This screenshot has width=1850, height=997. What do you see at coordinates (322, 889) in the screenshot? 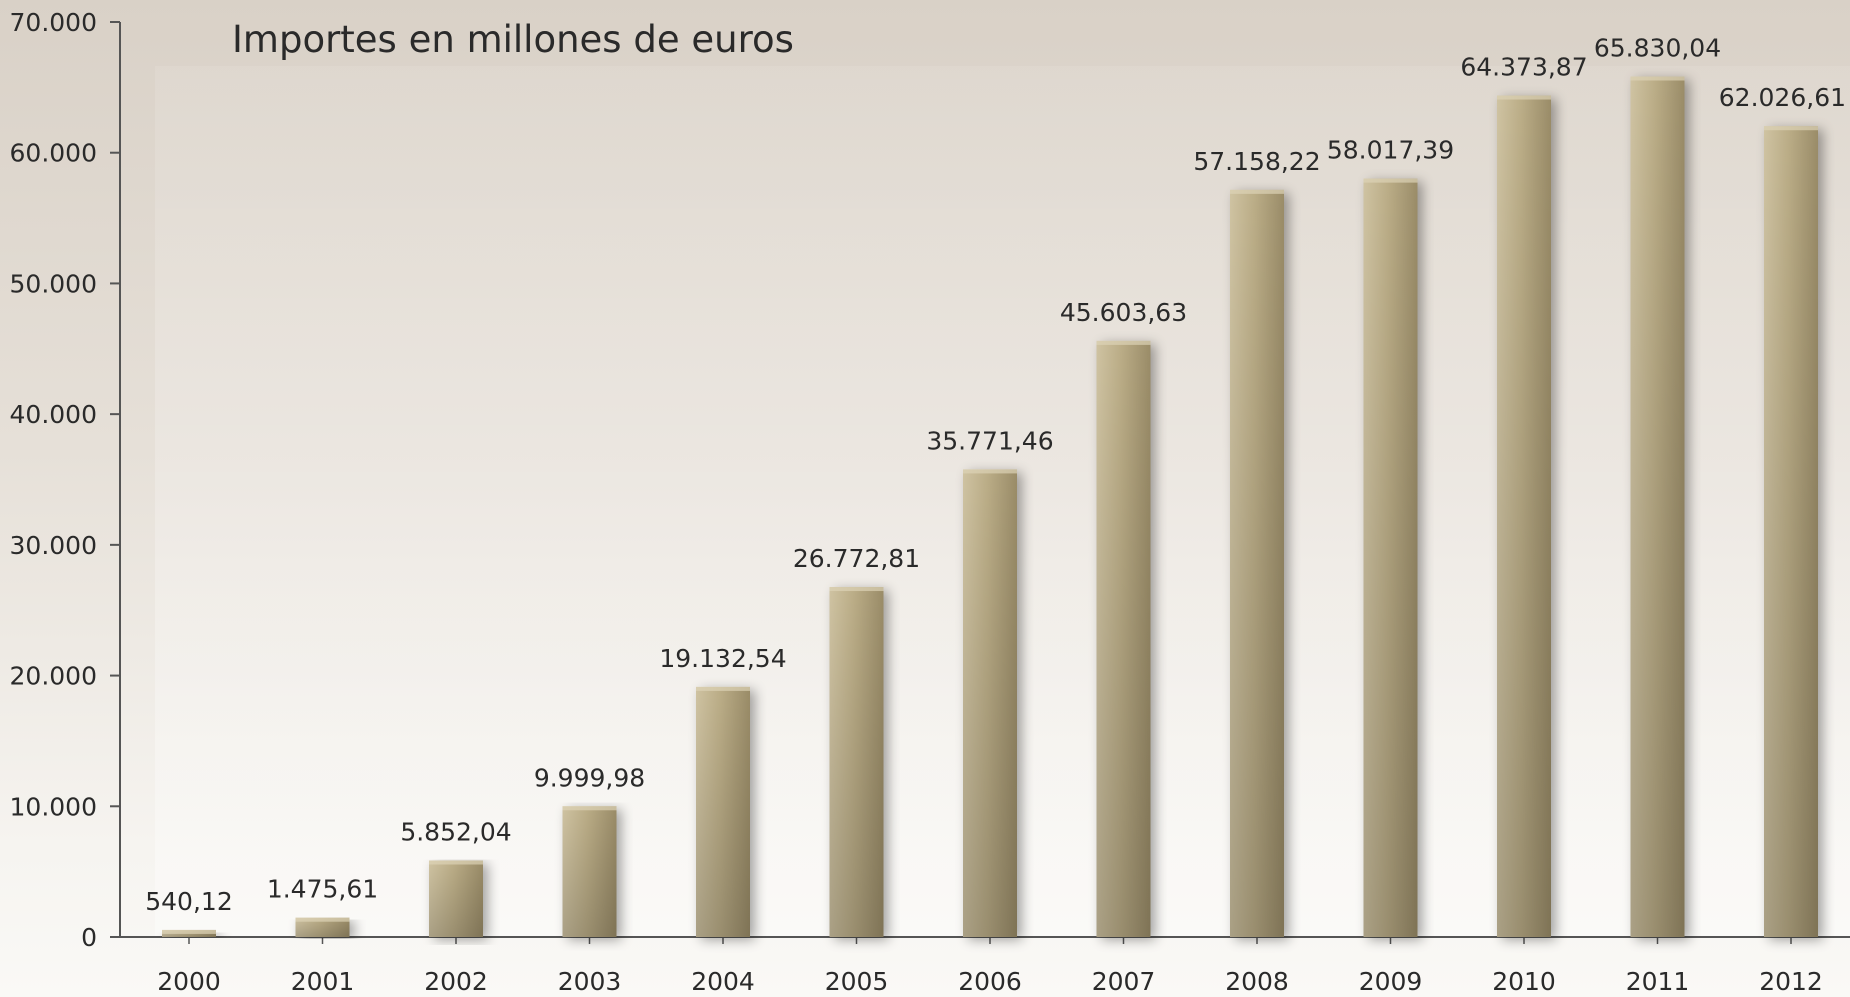
I see `value-label: 1.475,61` at bounding box center [322, 889].